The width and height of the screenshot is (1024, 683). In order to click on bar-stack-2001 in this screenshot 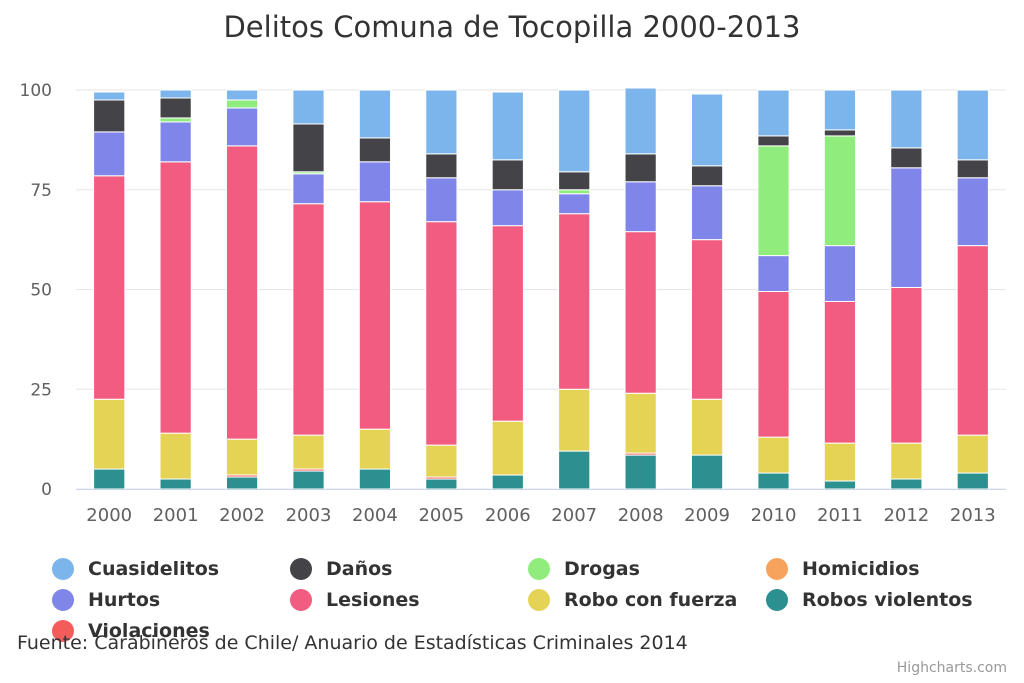, I will do `click(175, 289)`.